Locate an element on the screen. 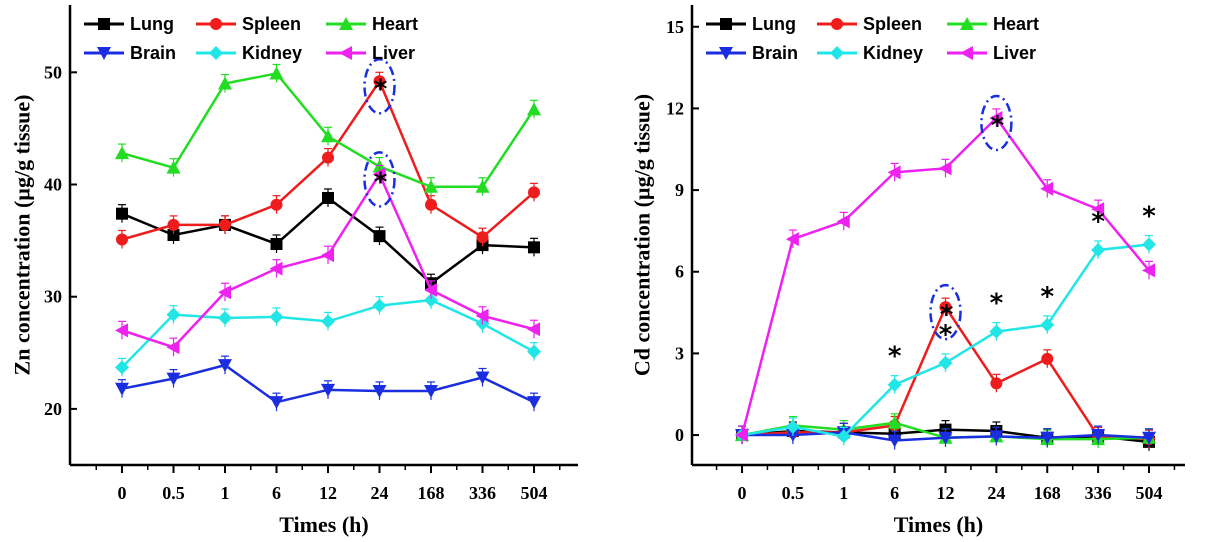 Image resolution: width=1210 pixels, height=542 pixels. legend-label: Kidney is located at coordinates (893, 53).